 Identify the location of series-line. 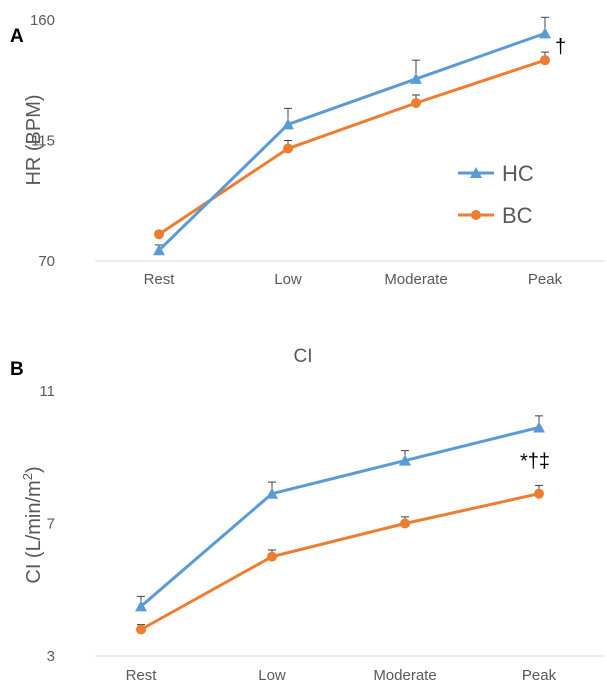
(340, 561).